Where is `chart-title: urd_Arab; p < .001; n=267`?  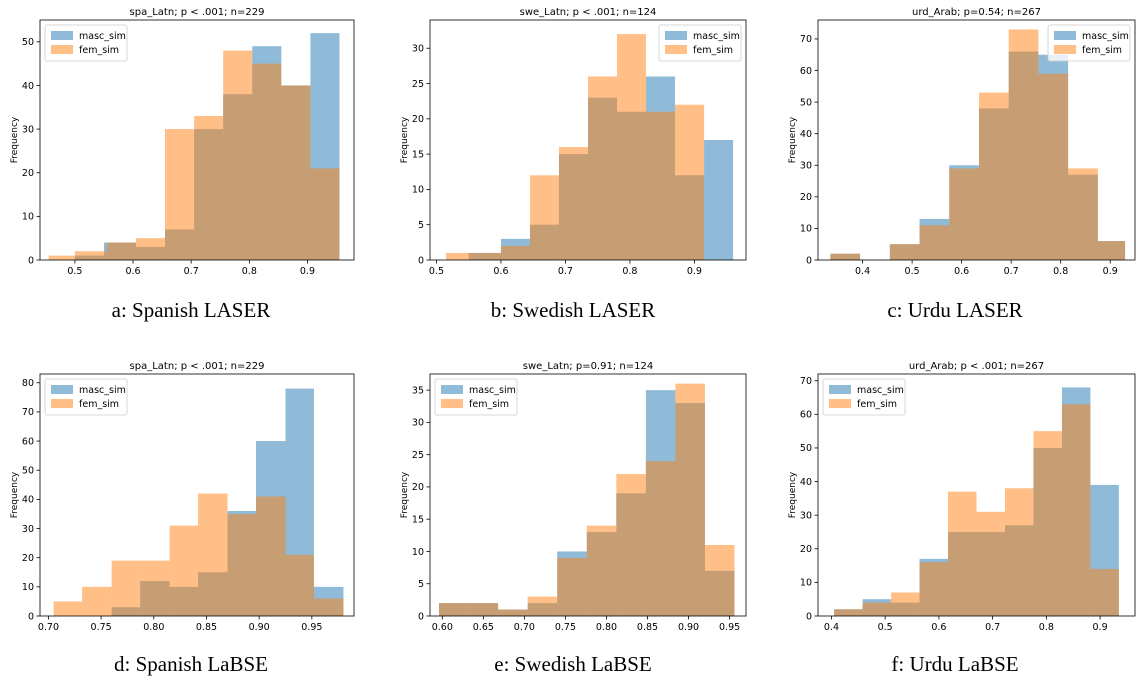 chart-title: urd_Arab; p < .001; n=267 is located at coordinates (976, 366).